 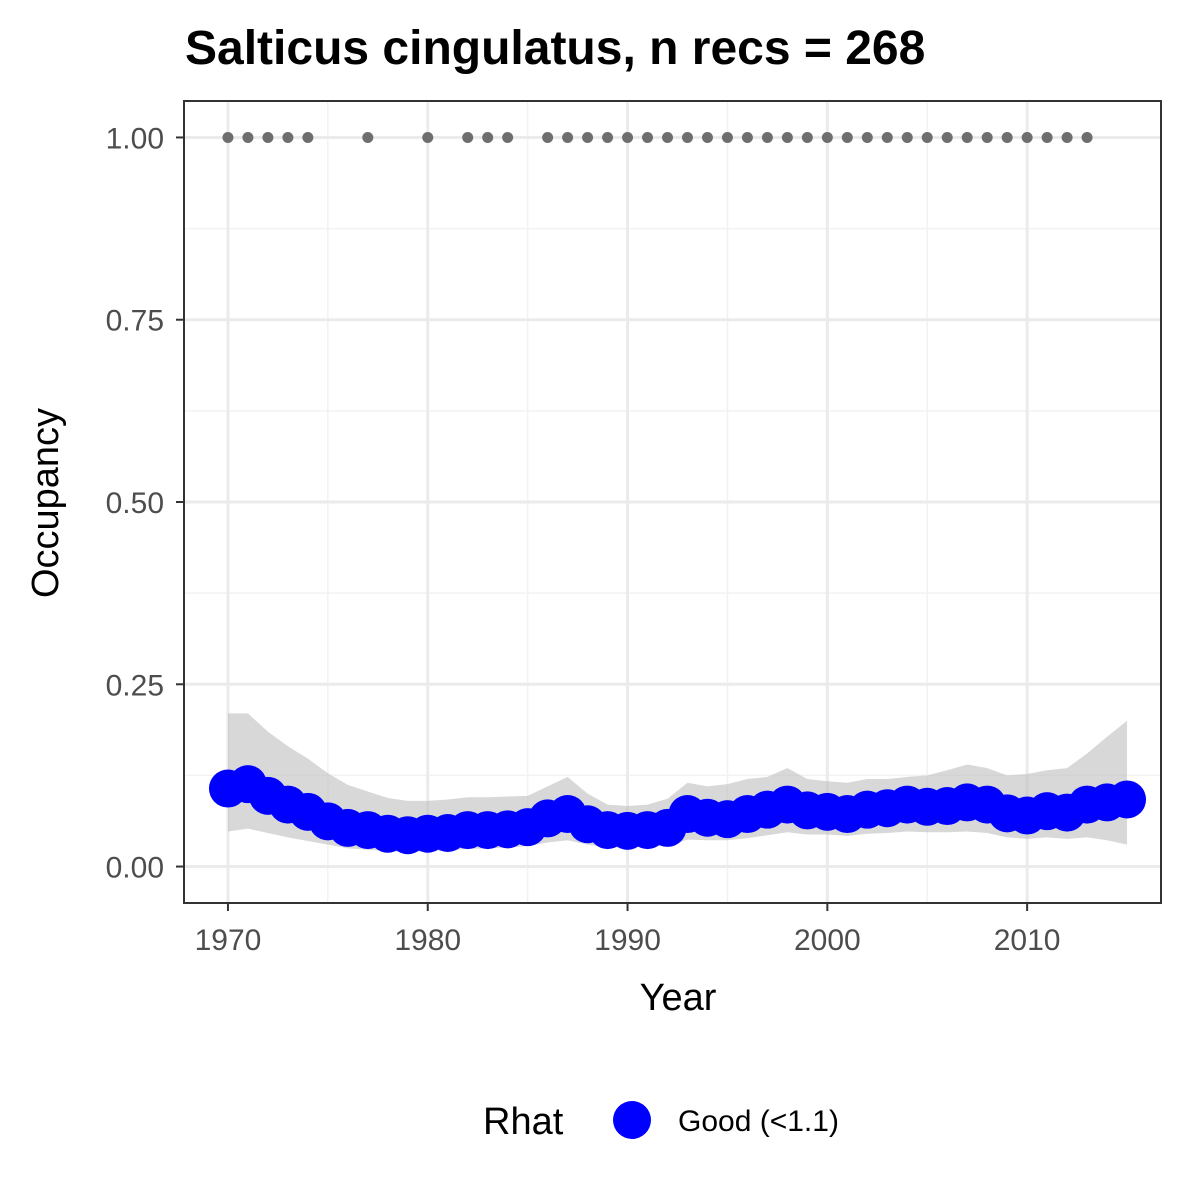 What do you see at coordinates (827, 940) in the screenshot?
I see `x-tick-label: 2000` at bounding box center [827, 940].